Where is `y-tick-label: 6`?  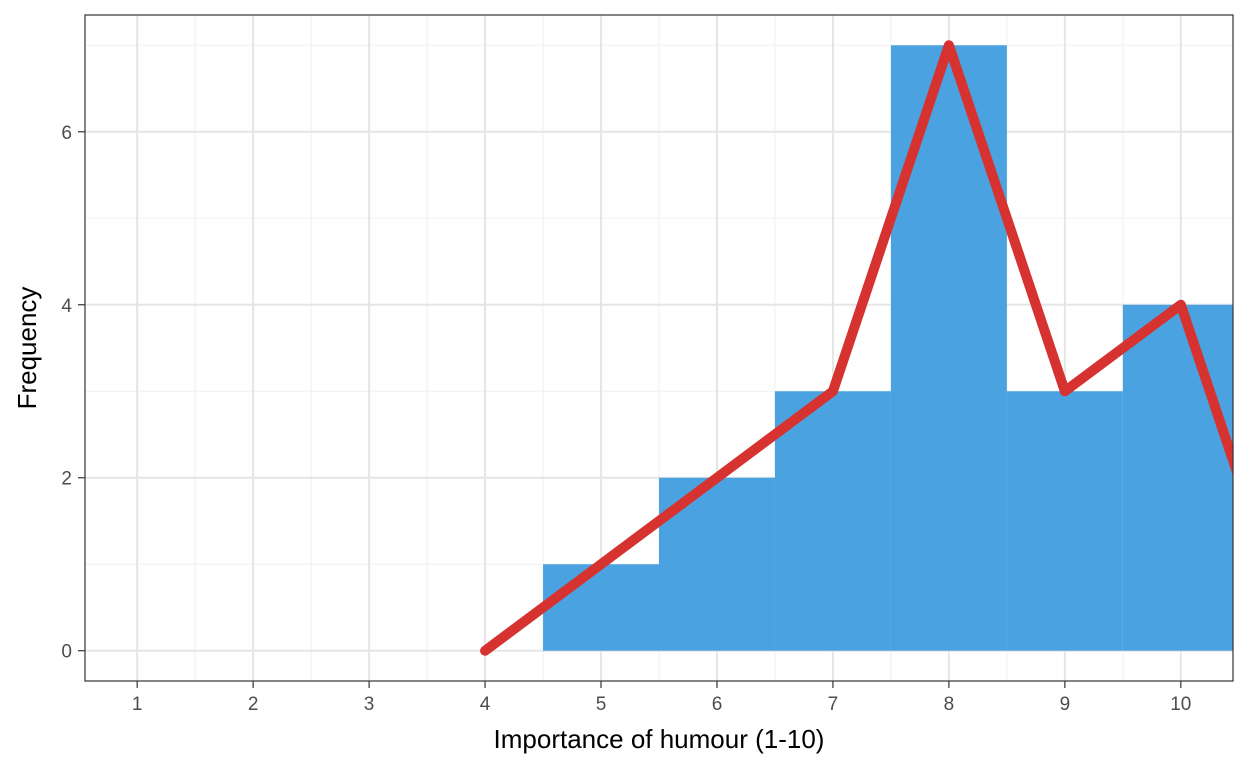
y-tick-label: 6 is located at coordinates (66, 133).